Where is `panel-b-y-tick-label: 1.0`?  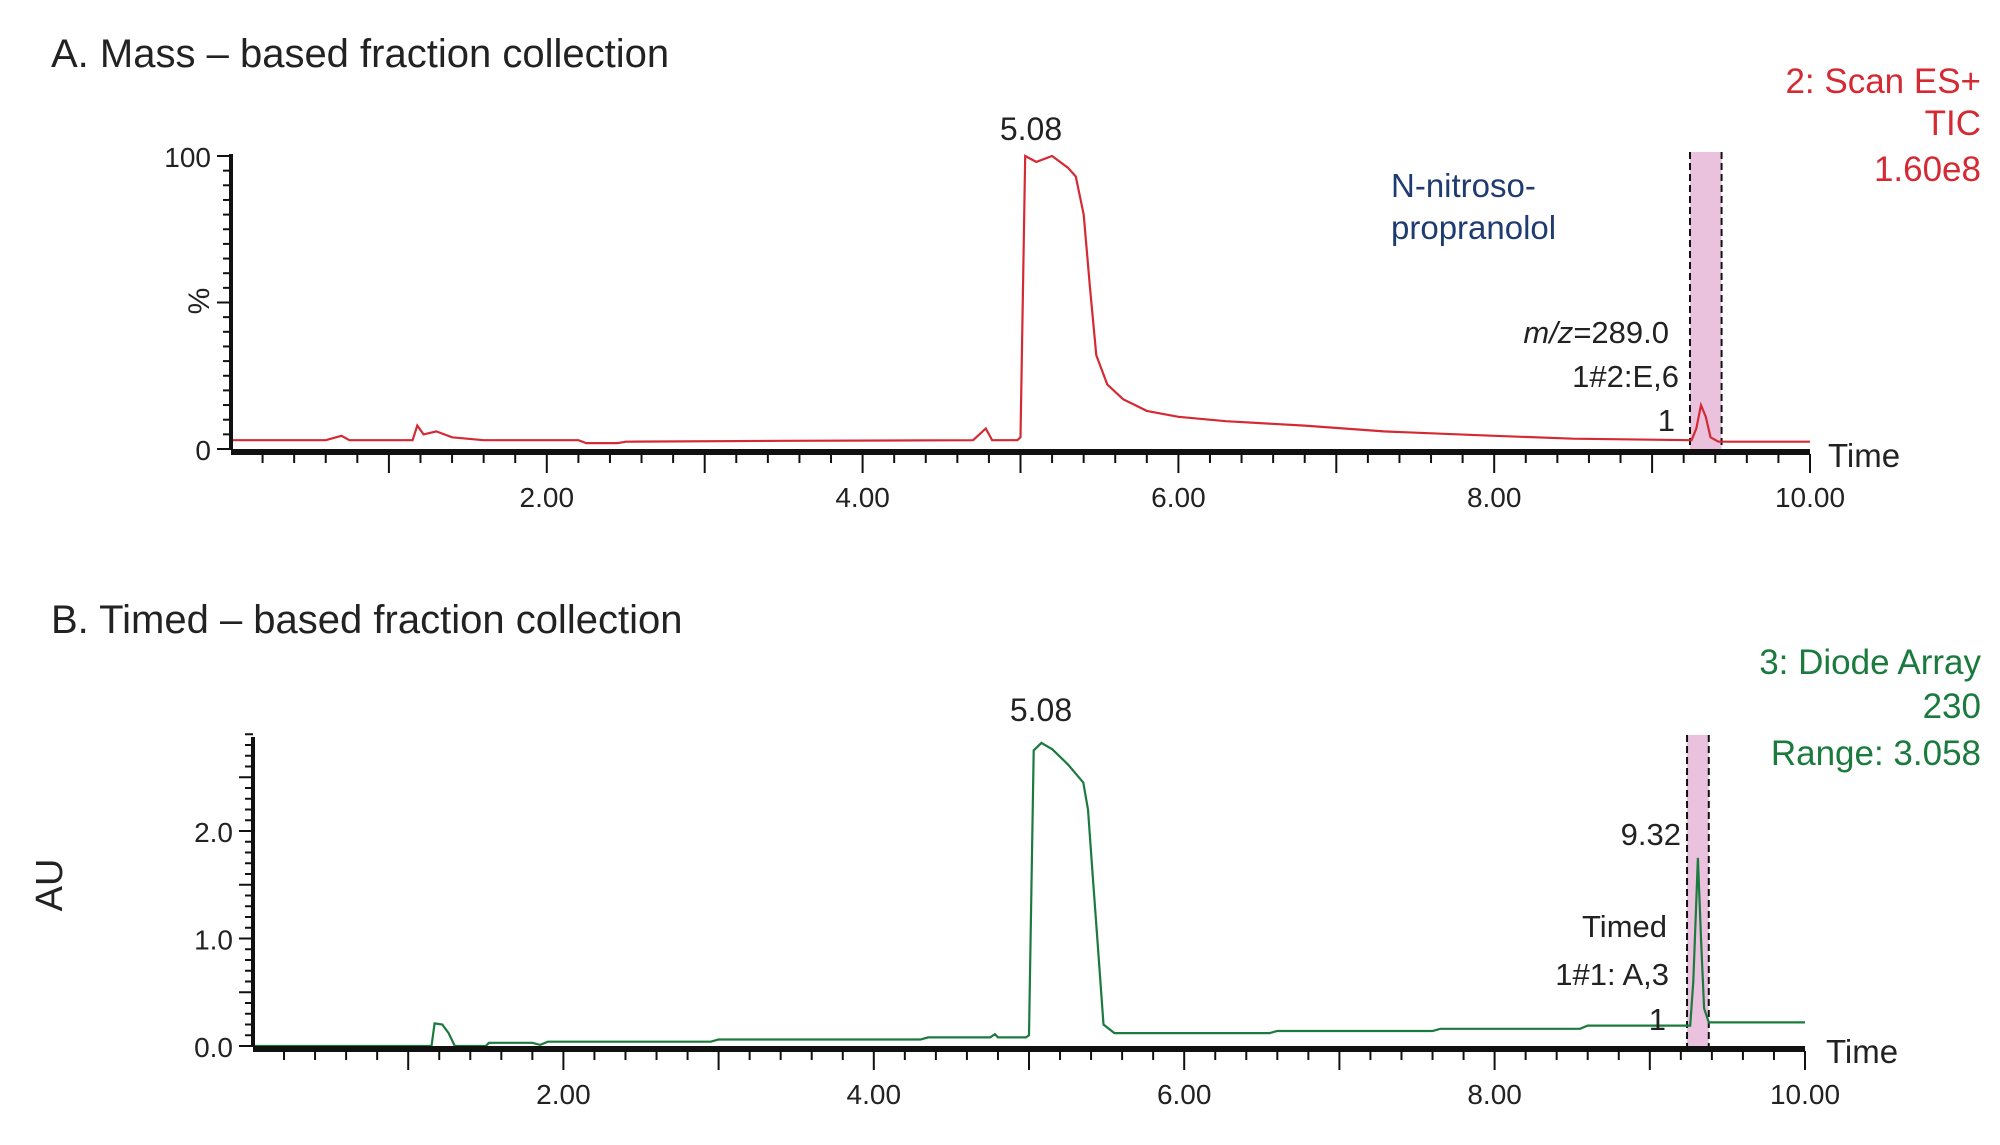
panel-b-y-tick-label: 1.0 is located at coordinates (213, 940).